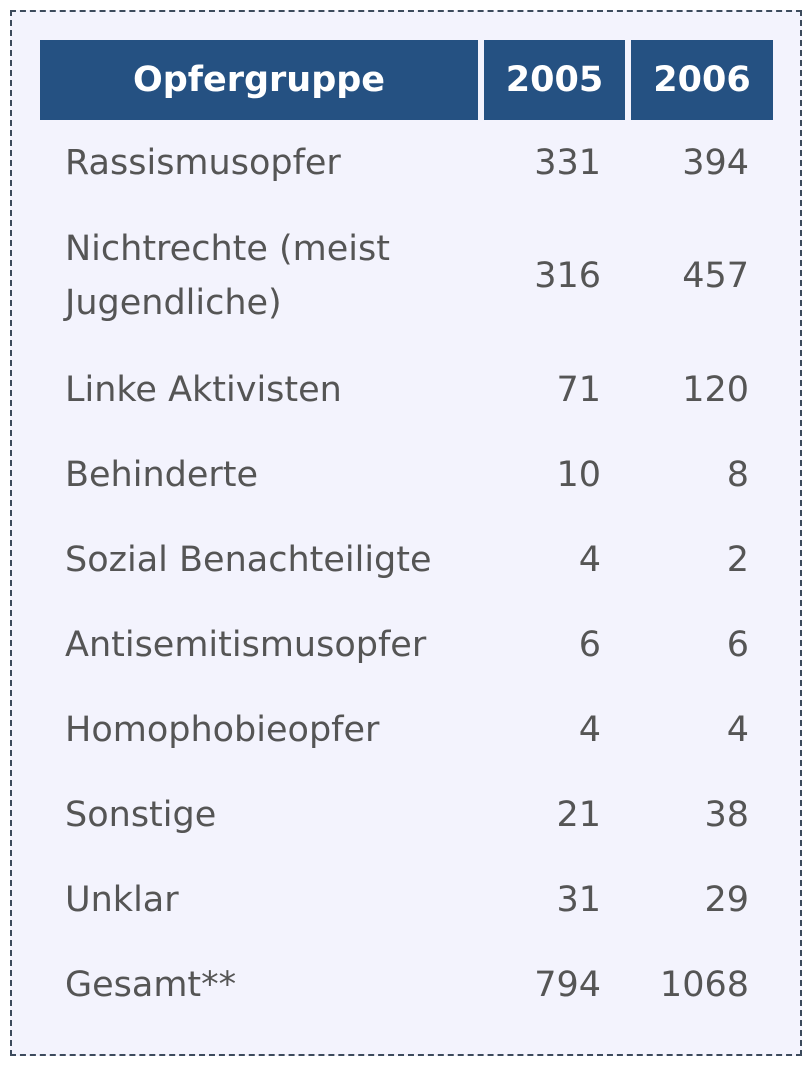 Image resolution: width=812 pixels, height=1066 pixels. What do you see at coordinates (578, 899) in the screenshot?
I see `value-2005: 31` at bounding box center [578, 899].